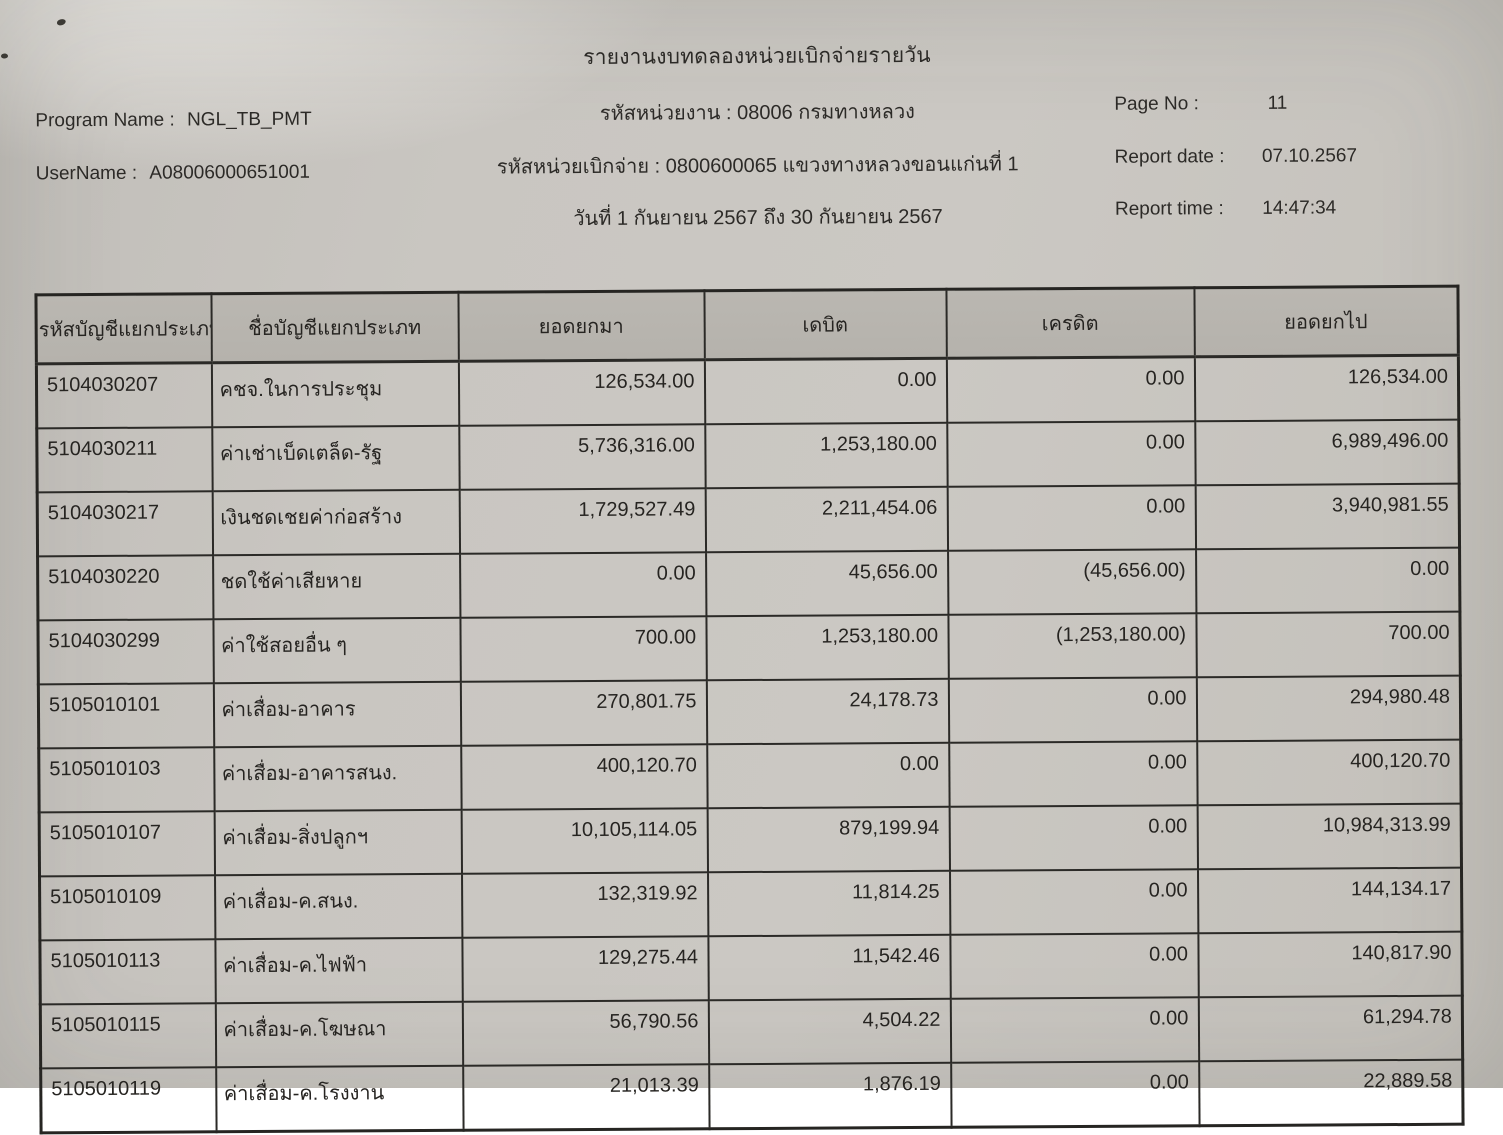 The image size is (1503, 1135). What do you see at coordinates (826, 583) in the screenshot?
I see `cell-debit: 45,656.00` at bounding box center [826, 583].